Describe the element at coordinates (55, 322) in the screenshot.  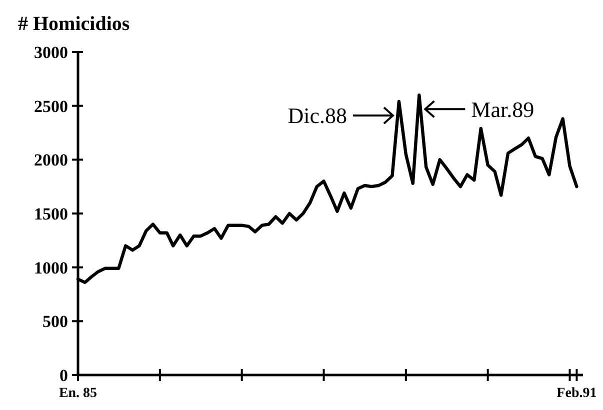
I see `y-tick-label: 500` at that location.